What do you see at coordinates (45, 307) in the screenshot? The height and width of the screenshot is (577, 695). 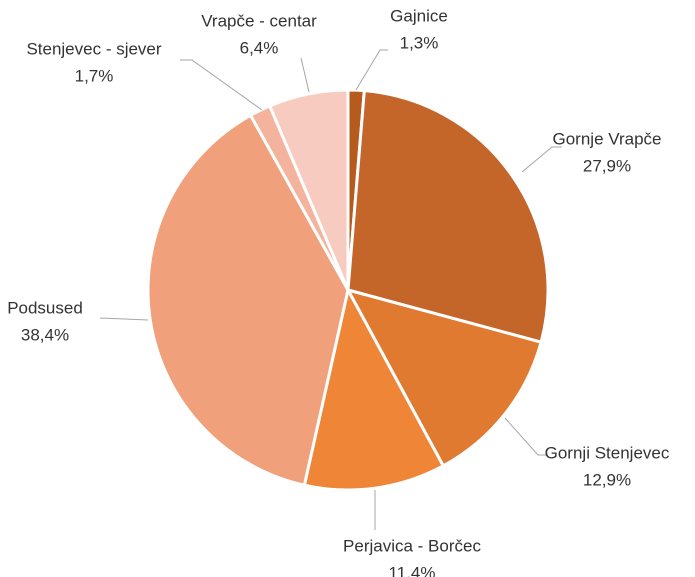 I see `slice-label: Podsused` at bounding box center [45, 307].